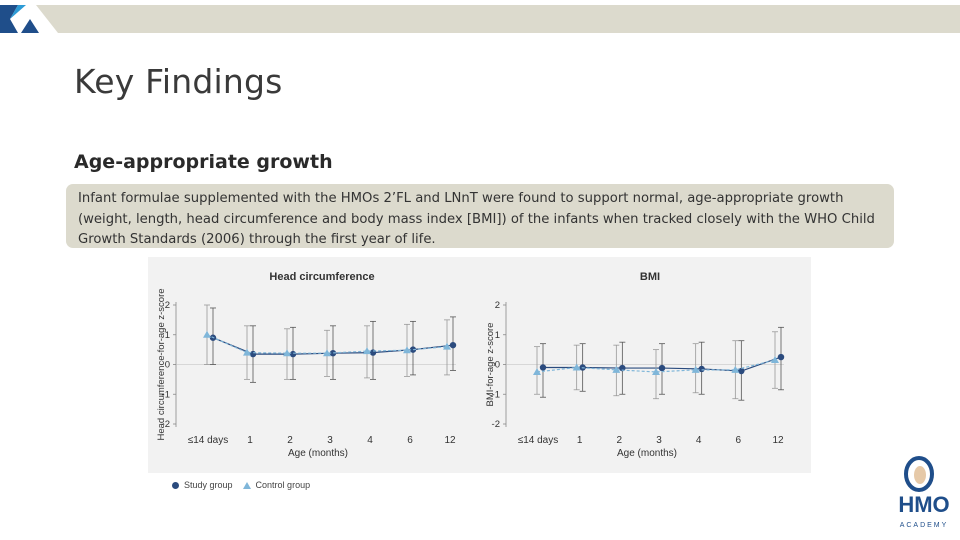 Image resolution: width=960 pixels, height=540 pixels. Describe the element at coordinates (203, 162) in the screenshot. I see `slide-subtitle: Age-appropriate growth` at that location.